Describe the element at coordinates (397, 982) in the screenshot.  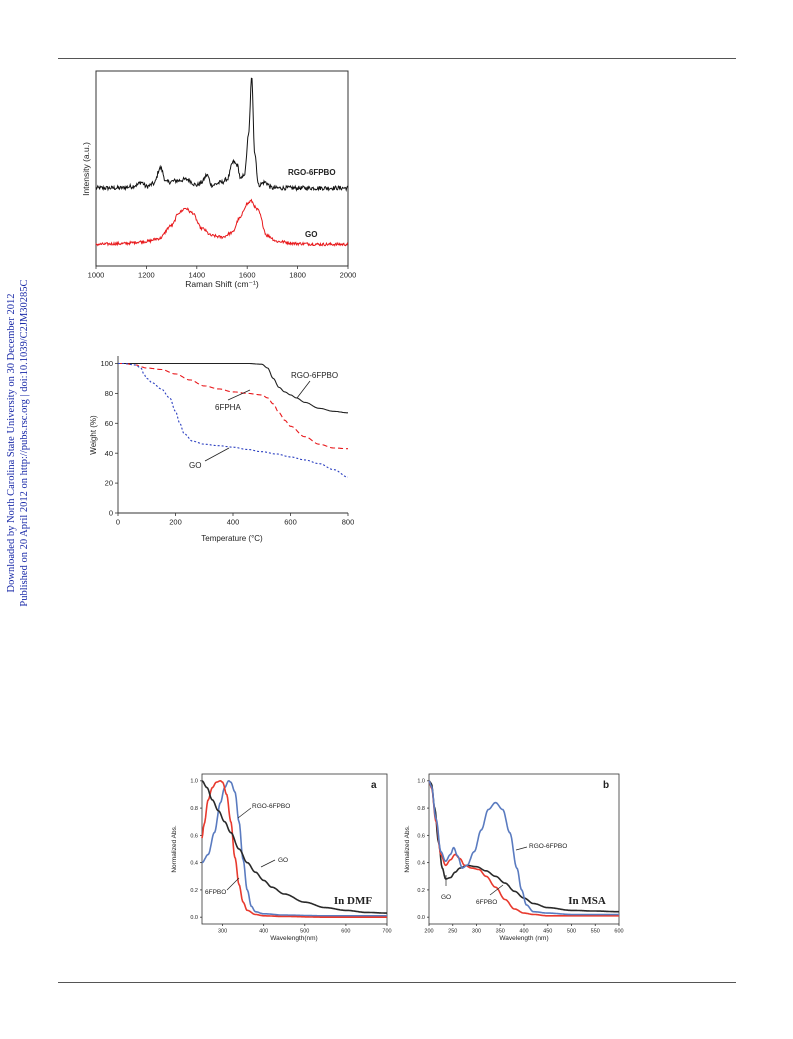
I see `footer-rule` at that location.